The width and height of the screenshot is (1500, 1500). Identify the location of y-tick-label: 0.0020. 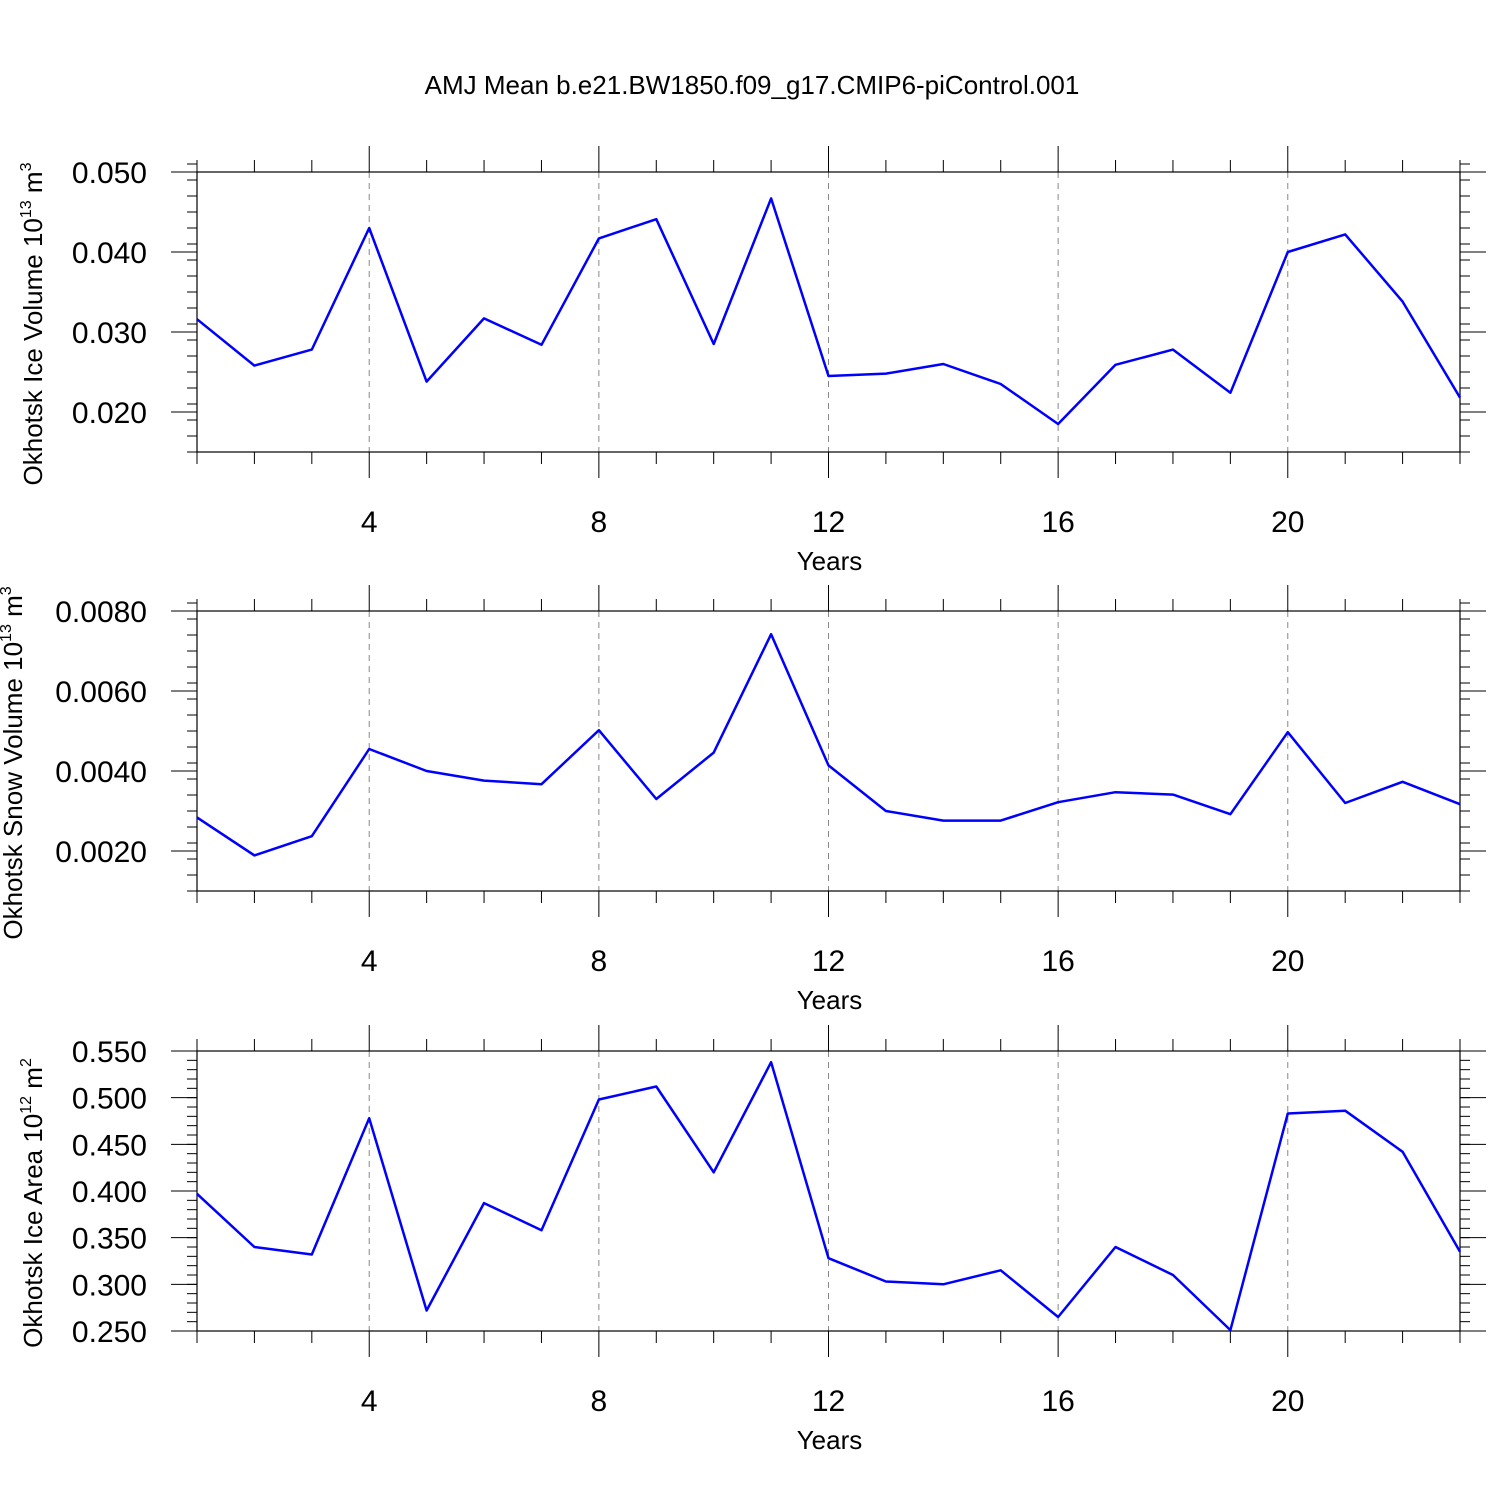
(101, 852).